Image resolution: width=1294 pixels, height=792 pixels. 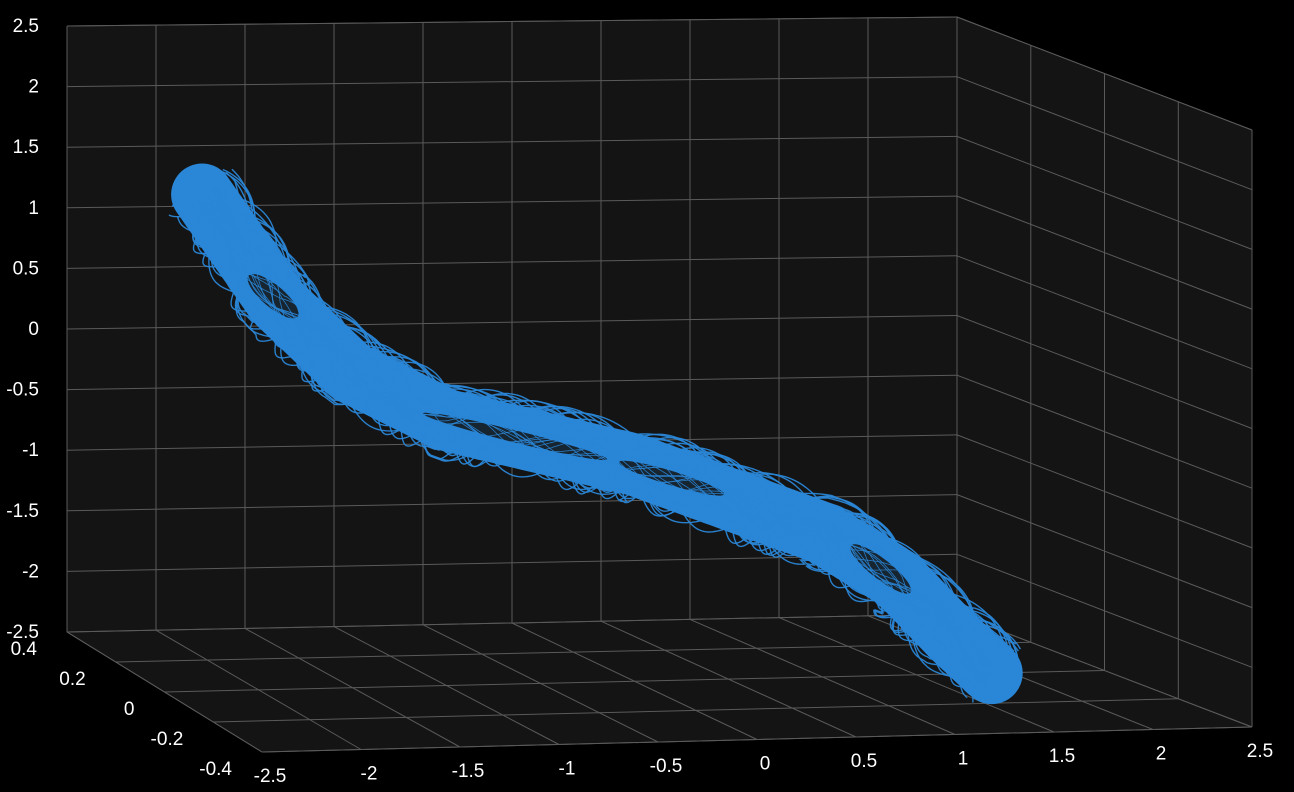 What do you see at coordinates (26, 147) in the screenshot?
I see `z-tick-label: 1.5` at bounding box center [26, 147].